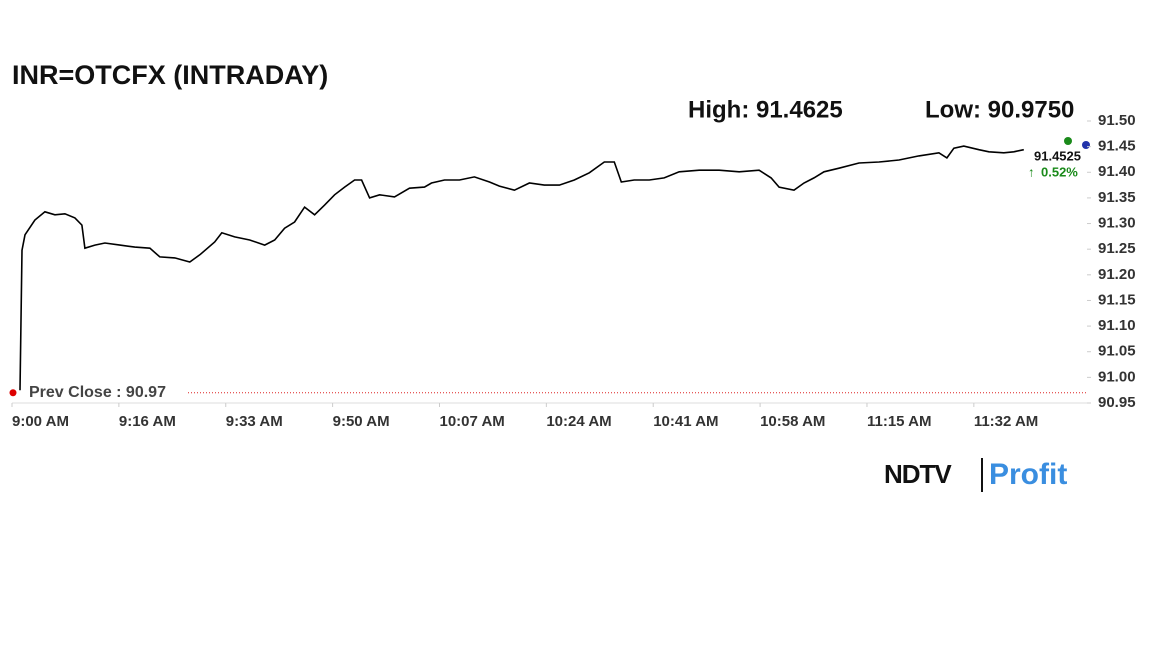  I want to click on x-tick-label: 10:58 AM, so click(792, 421).